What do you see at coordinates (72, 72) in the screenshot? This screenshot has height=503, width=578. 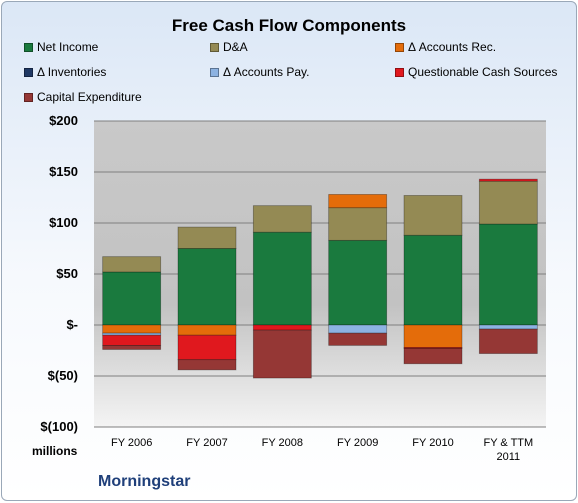 I see `legend-label: Δ Inventories` at bounding box center [72, 72].